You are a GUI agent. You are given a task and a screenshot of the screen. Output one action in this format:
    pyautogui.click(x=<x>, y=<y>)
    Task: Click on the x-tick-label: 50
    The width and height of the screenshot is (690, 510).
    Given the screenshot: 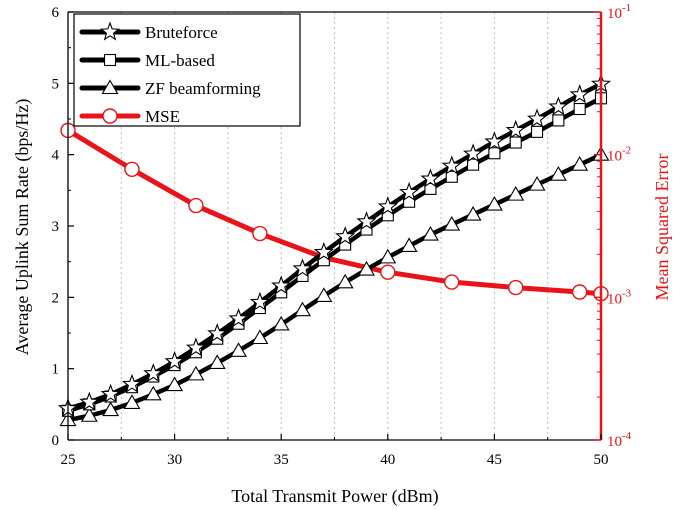 What is the action you would take?
    pyautogui.click(x=601, y=460)
    